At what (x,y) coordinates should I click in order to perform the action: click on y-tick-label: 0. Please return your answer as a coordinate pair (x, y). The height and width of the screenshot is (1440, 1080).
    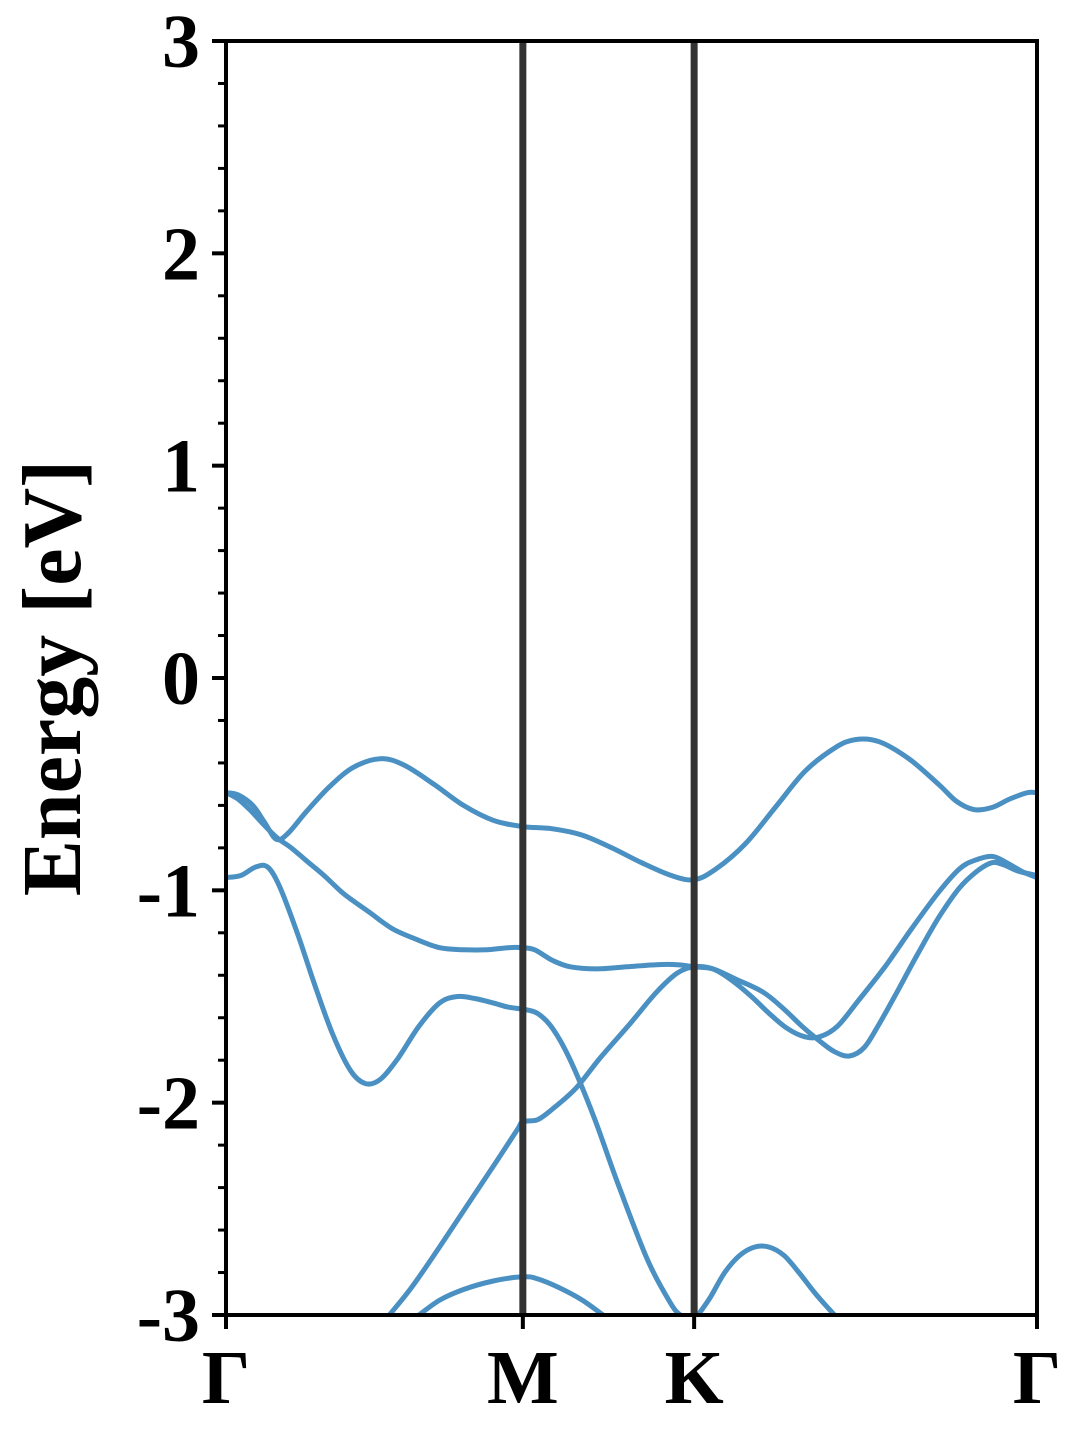
    Looking at the image, I should click on (181, 679).